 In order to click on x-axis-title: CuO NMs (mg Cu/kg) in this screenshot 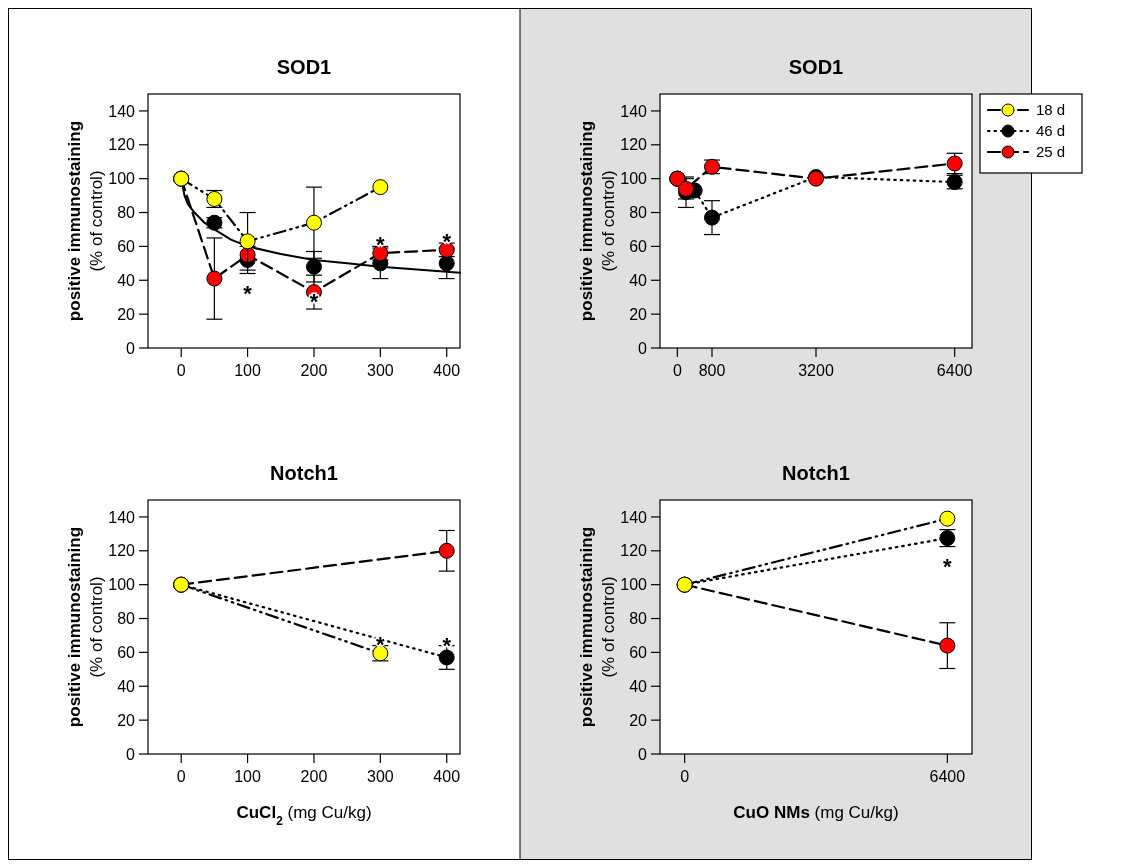, I will do `click(816, 812)`.